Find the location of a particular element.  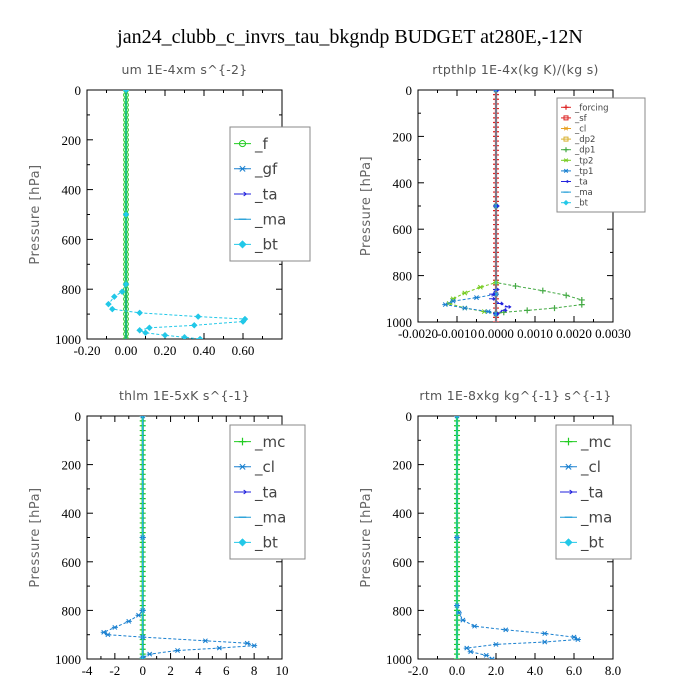

legend-label: _ta is located at coordinates (266, 194).